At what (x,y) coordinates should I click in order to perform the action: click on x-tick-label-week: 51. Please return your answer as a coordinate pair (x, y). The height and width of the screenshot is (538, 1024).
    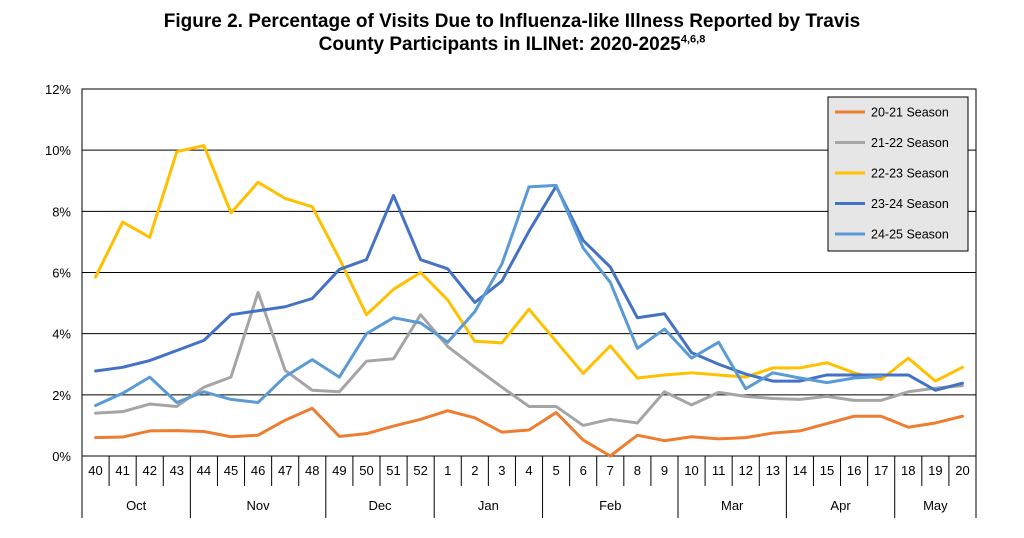
    Looking at the image, I should click on (393, 470).